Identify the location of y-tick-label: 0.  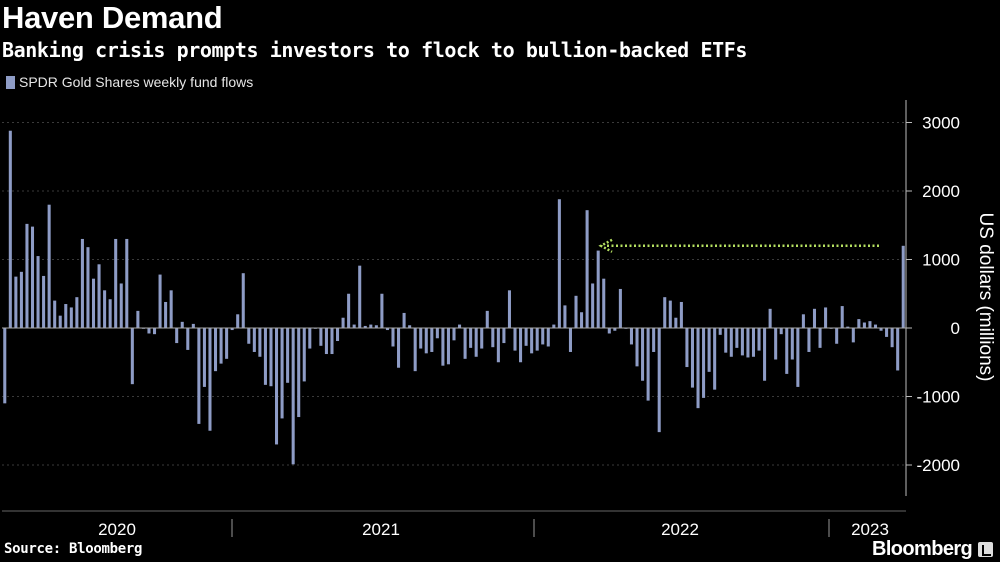
(955, 328).